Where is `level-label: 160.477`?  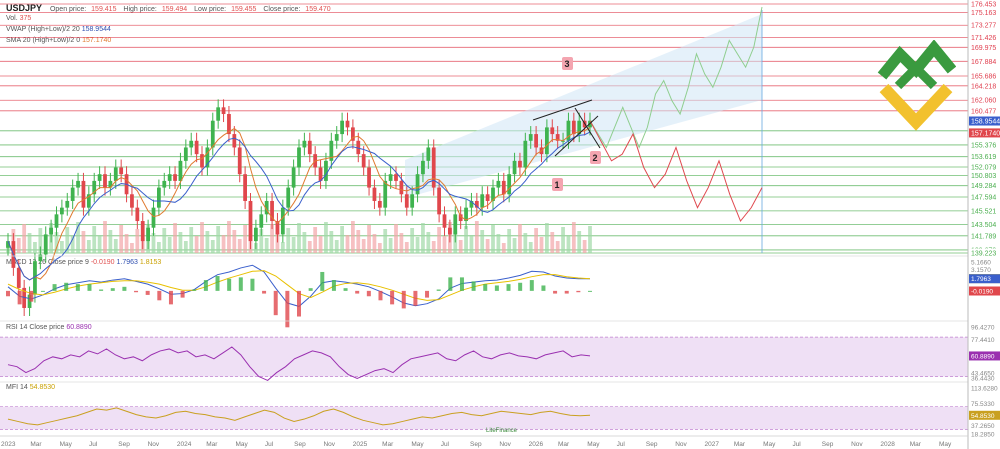
level-label: 160.477 is located at coordinates (983, 111).